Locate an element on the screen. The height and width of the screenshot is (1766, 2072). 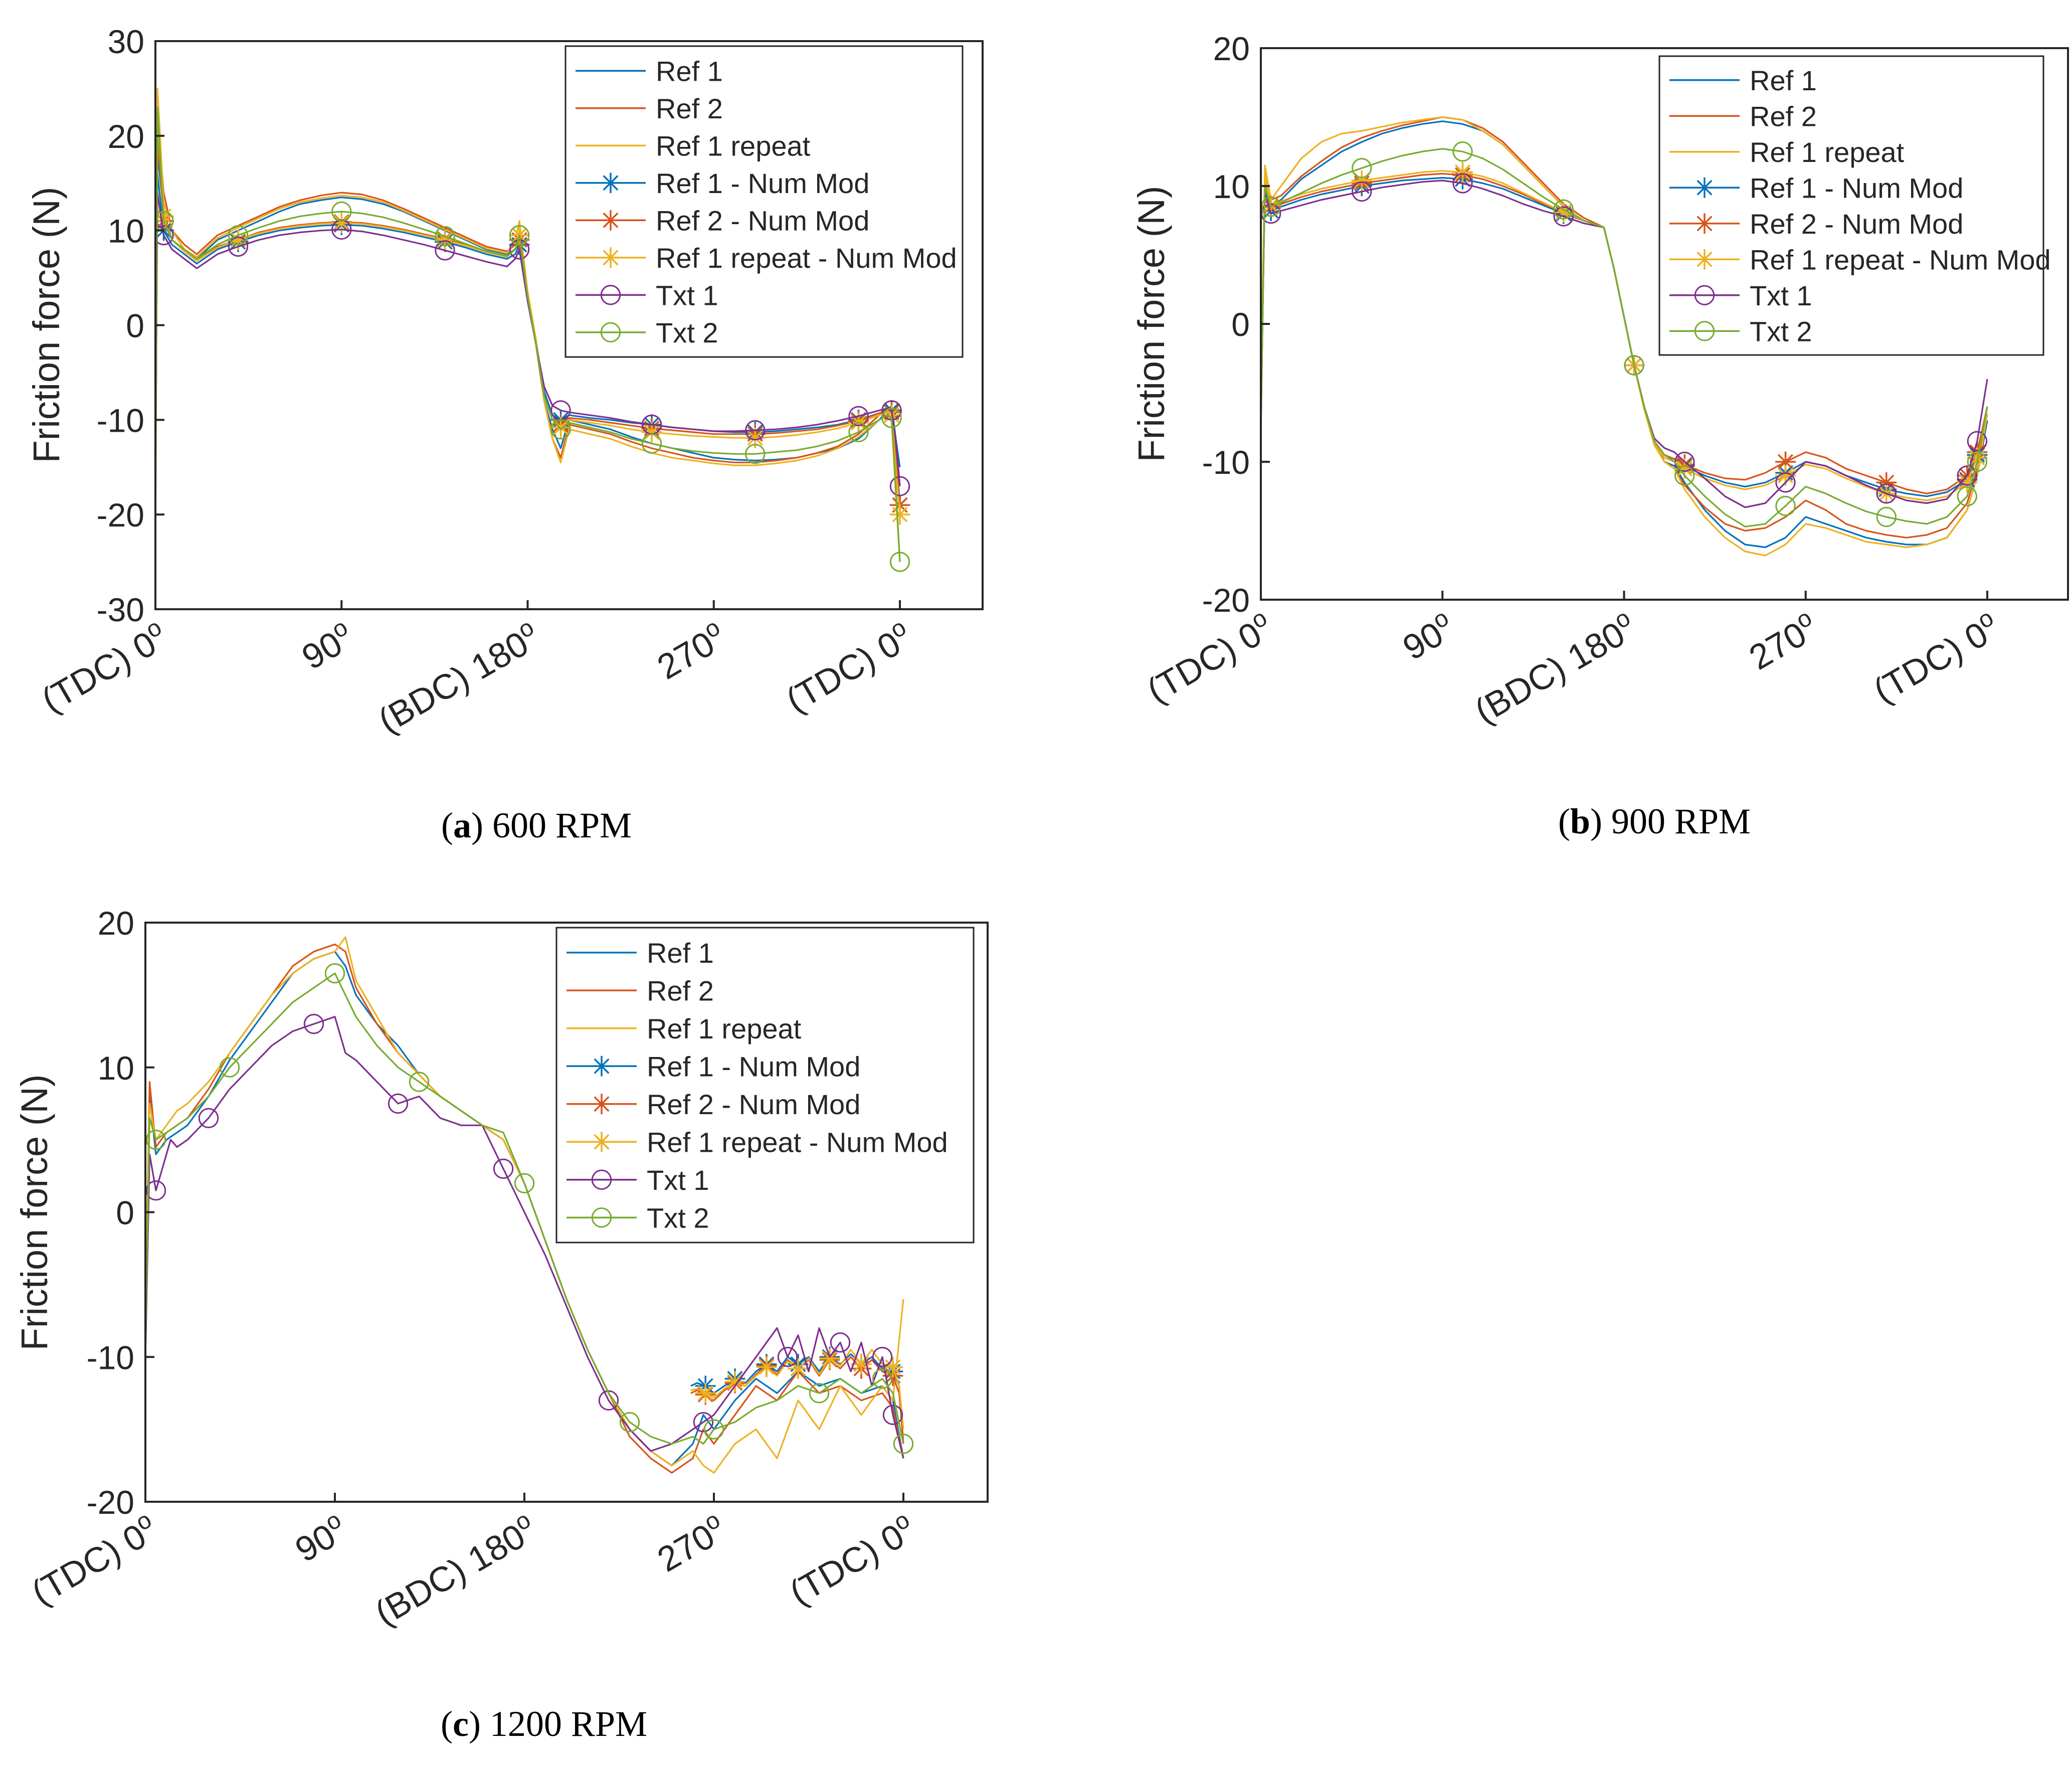
caption: (a) 600 RPM is located at coordinates (536, 825).